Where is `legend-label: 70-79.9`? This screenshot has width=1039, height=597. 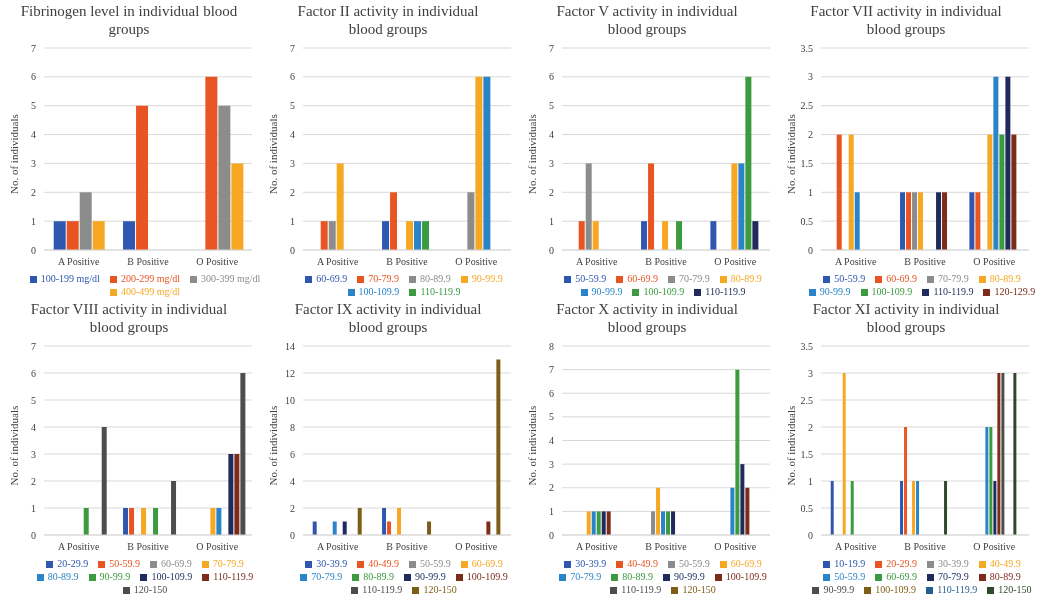
legend-label: 70-79.9 is located at coordinates (953, 278).